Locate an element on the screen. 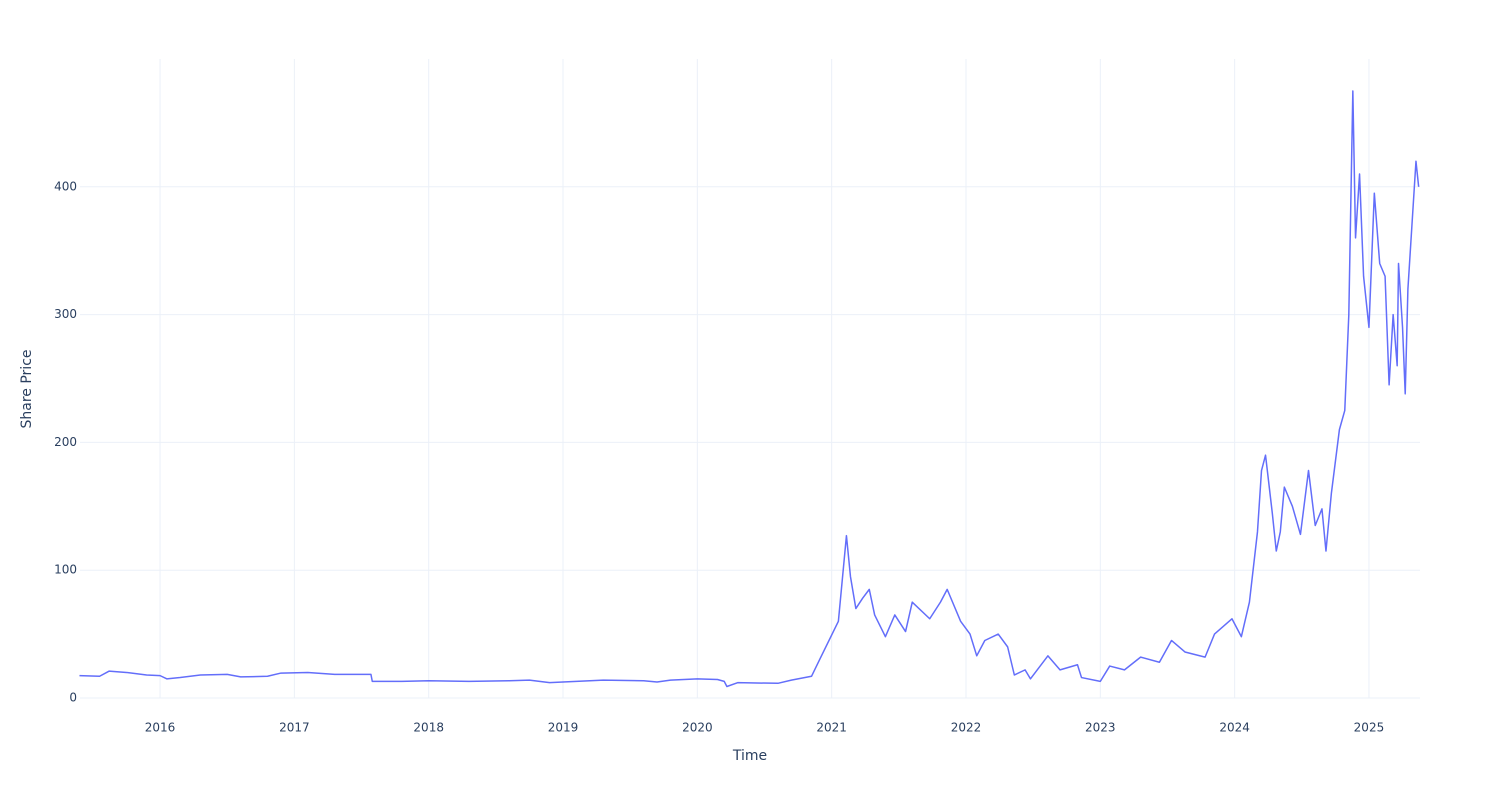 This screenshot has width=1500, height=800. y-tick-label: 0 is located at coordinates (73, 698).